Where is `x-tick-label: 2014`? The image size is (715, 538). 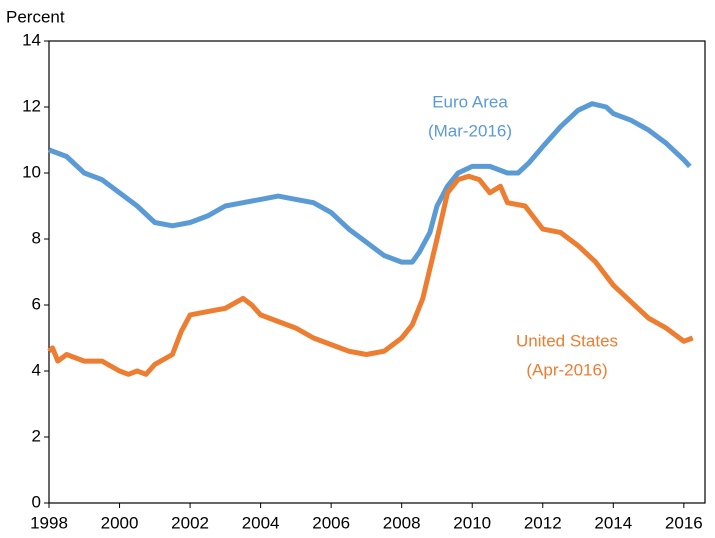
x-tick-label: 2014 is located at coordinates (613, 522).